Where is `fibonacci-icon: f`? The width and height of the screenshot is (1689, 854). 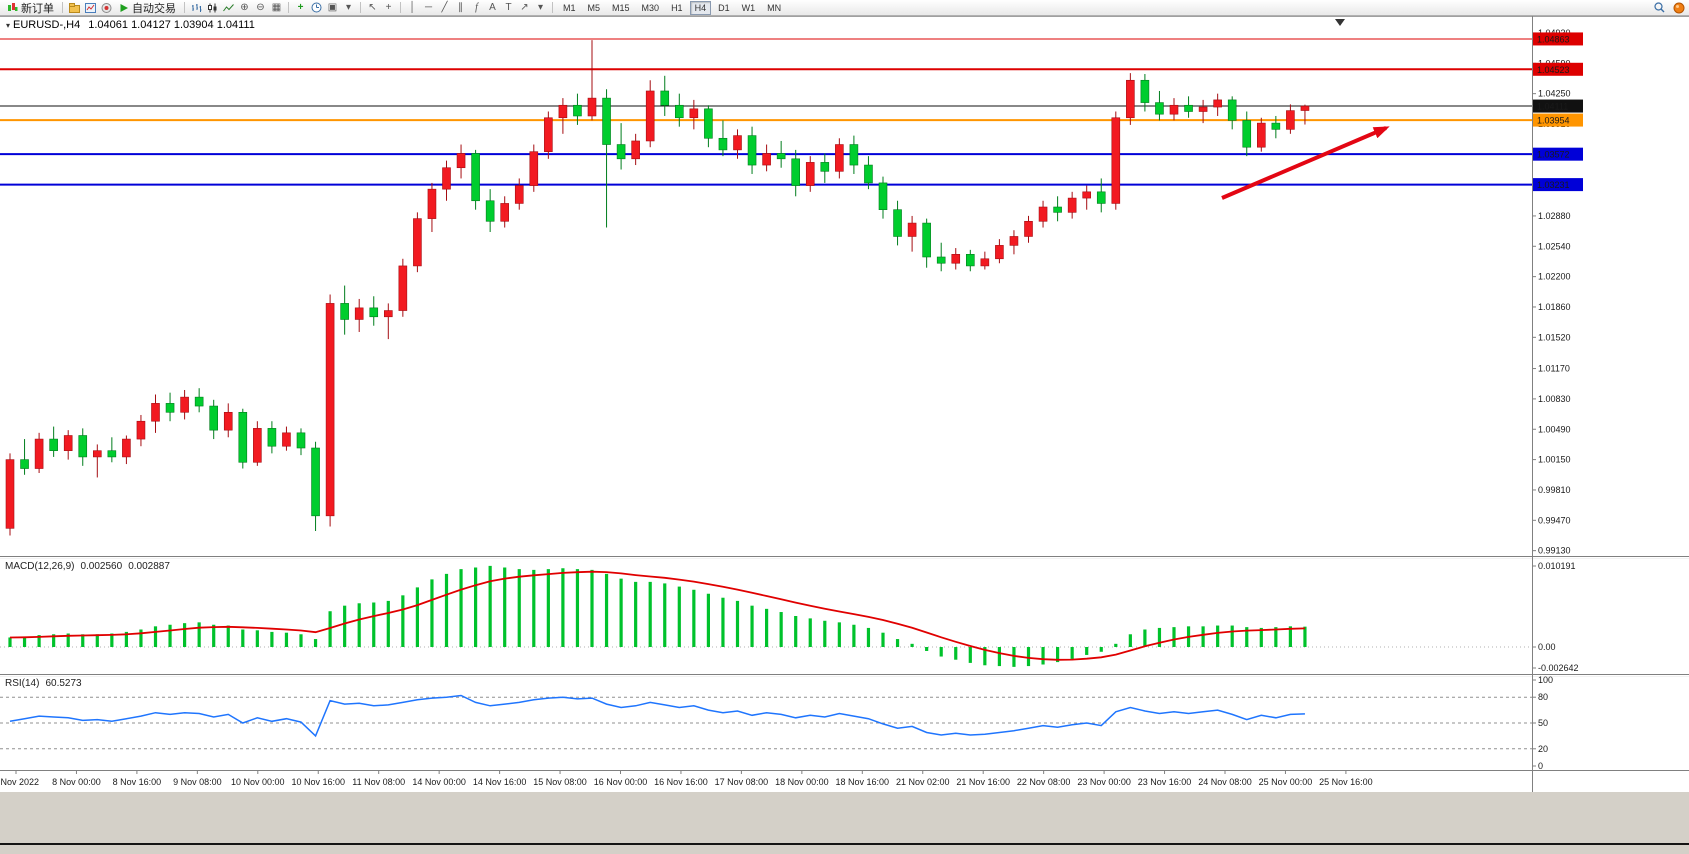 fibonacci-icon: f is located at coordinates (476, 7).